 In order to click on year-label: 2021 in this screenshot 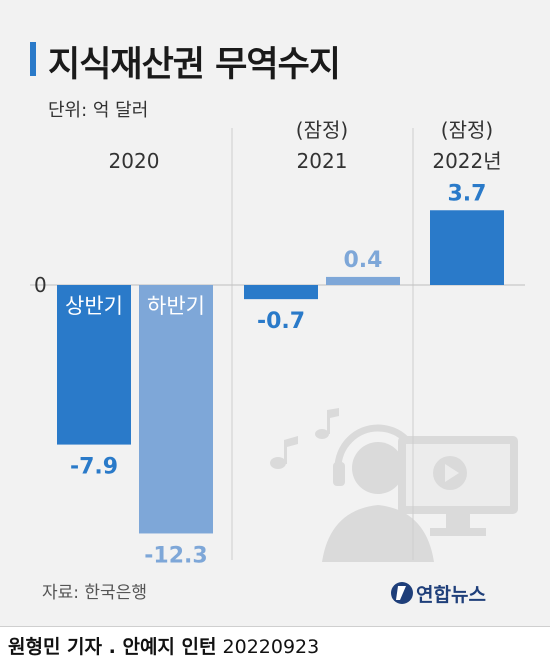, I will do `click(322, 161)`.